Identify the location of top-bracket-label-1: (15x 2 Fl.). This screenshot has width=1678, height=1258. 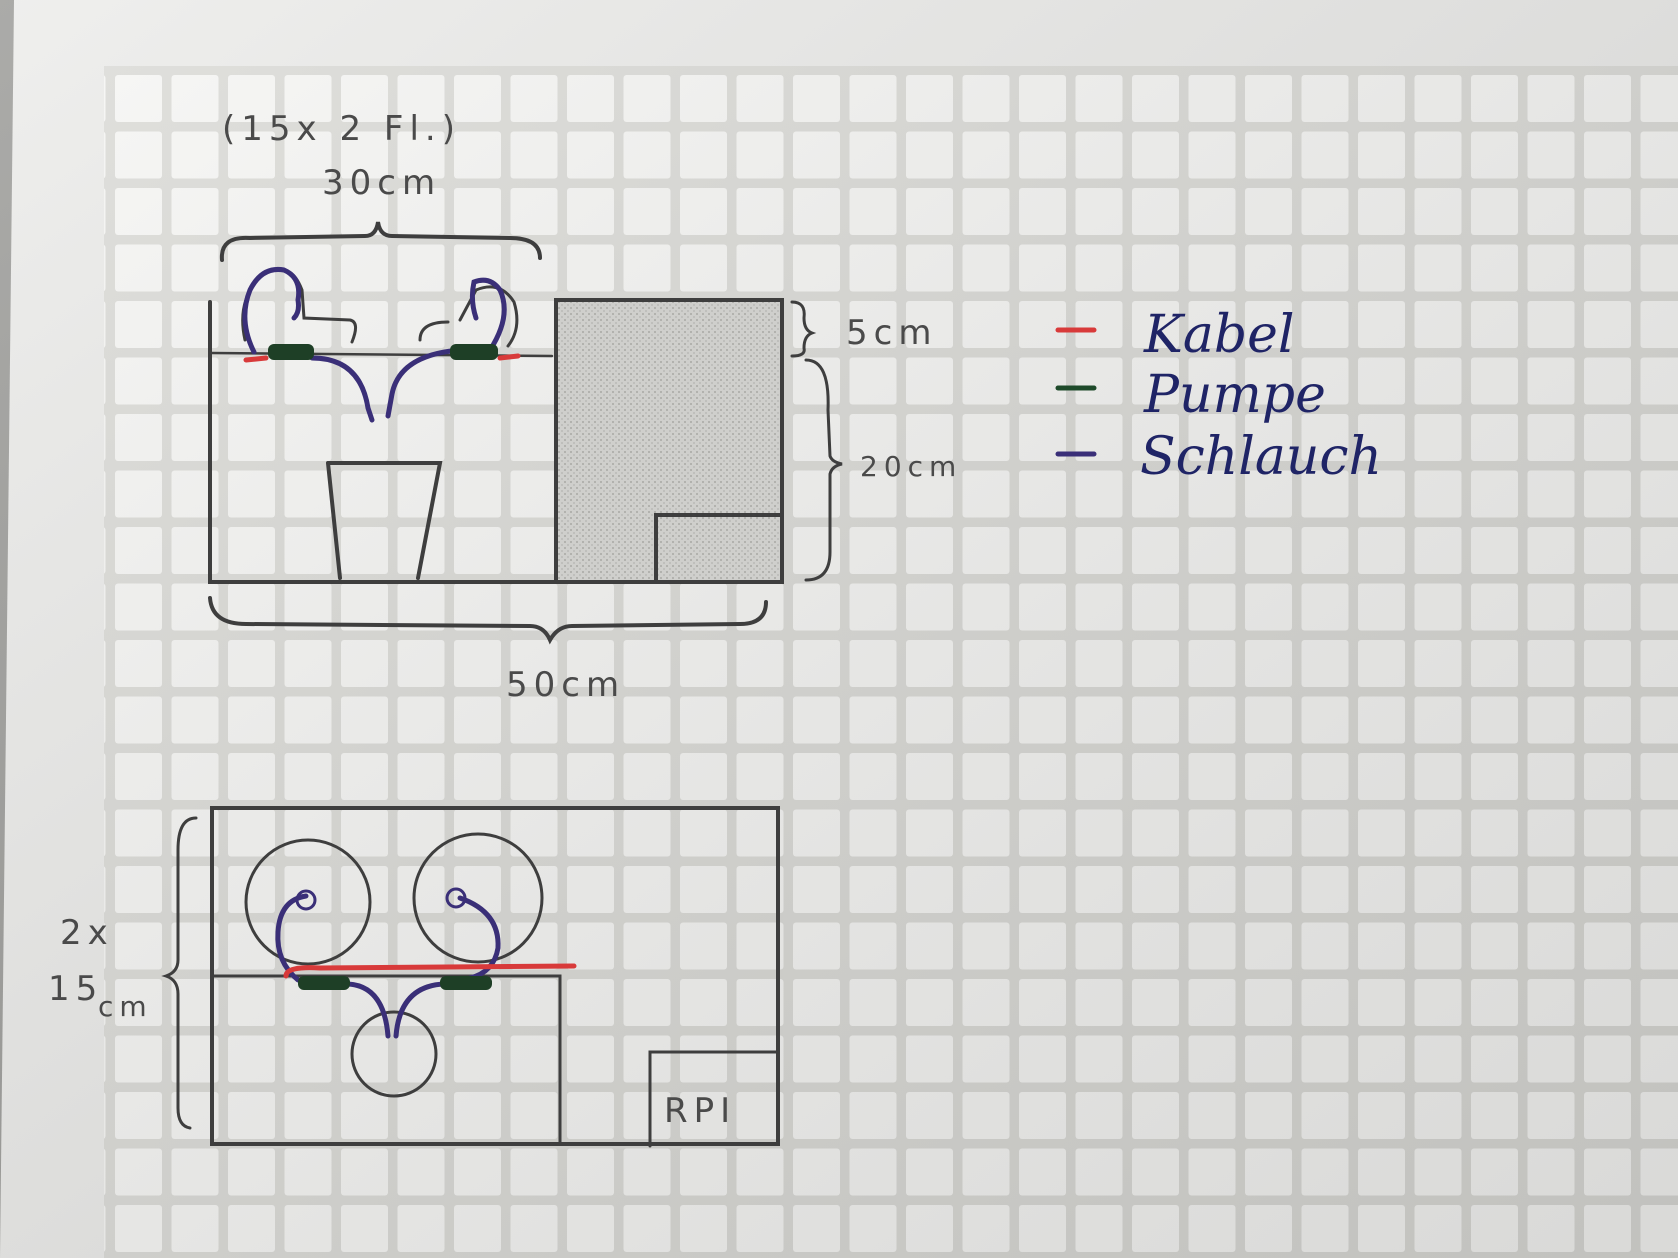
(341, 129).